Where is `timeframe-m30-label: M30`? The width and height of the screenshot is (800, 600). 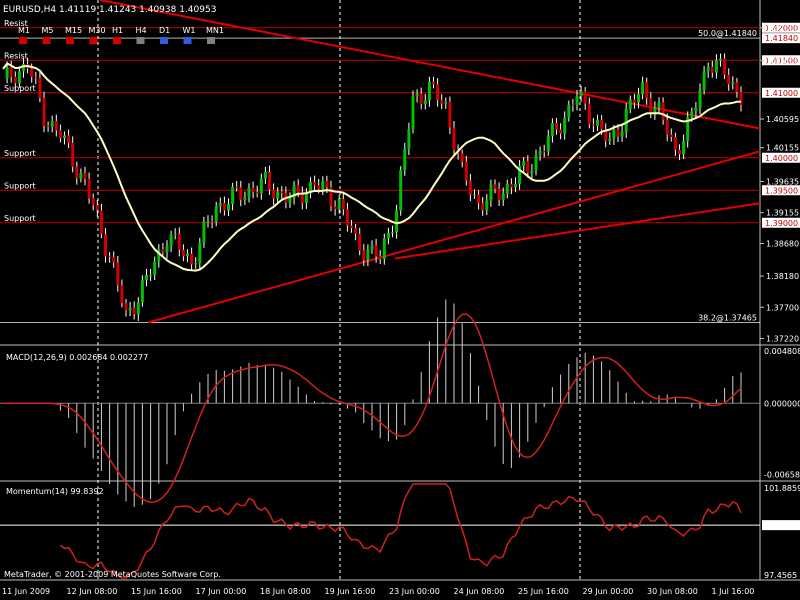 timeframe-m30-label: M30 is located at coordinates (97, 30).